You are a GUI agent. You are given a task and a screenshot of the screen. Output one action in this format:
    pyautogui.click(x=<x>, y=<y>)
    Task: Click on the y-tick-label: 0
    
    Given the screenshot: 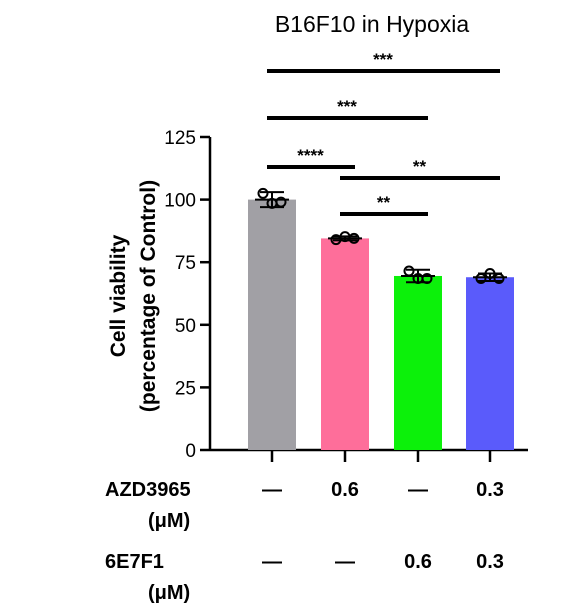 What is the action you would take?
    pyautogui.click(x=190, y=451)
    